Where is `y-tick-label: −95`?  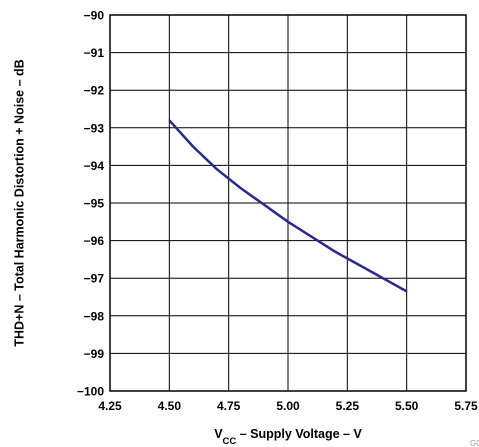
y-tick-label: −95 is located at coordinates (94, 204).